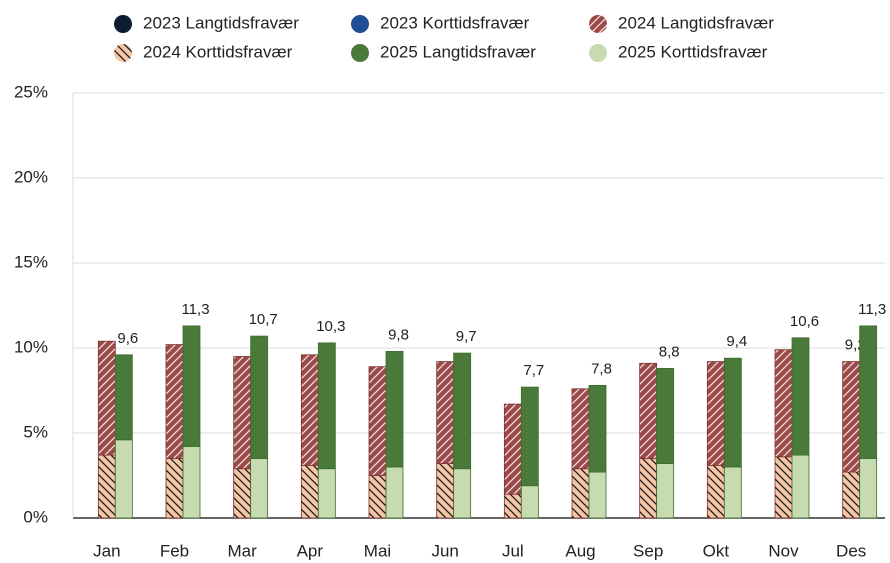  Describe the element at coordinates (458, 51) in the screenshot. I see `legend-label: 2025 Langtidsfravær` at that location.